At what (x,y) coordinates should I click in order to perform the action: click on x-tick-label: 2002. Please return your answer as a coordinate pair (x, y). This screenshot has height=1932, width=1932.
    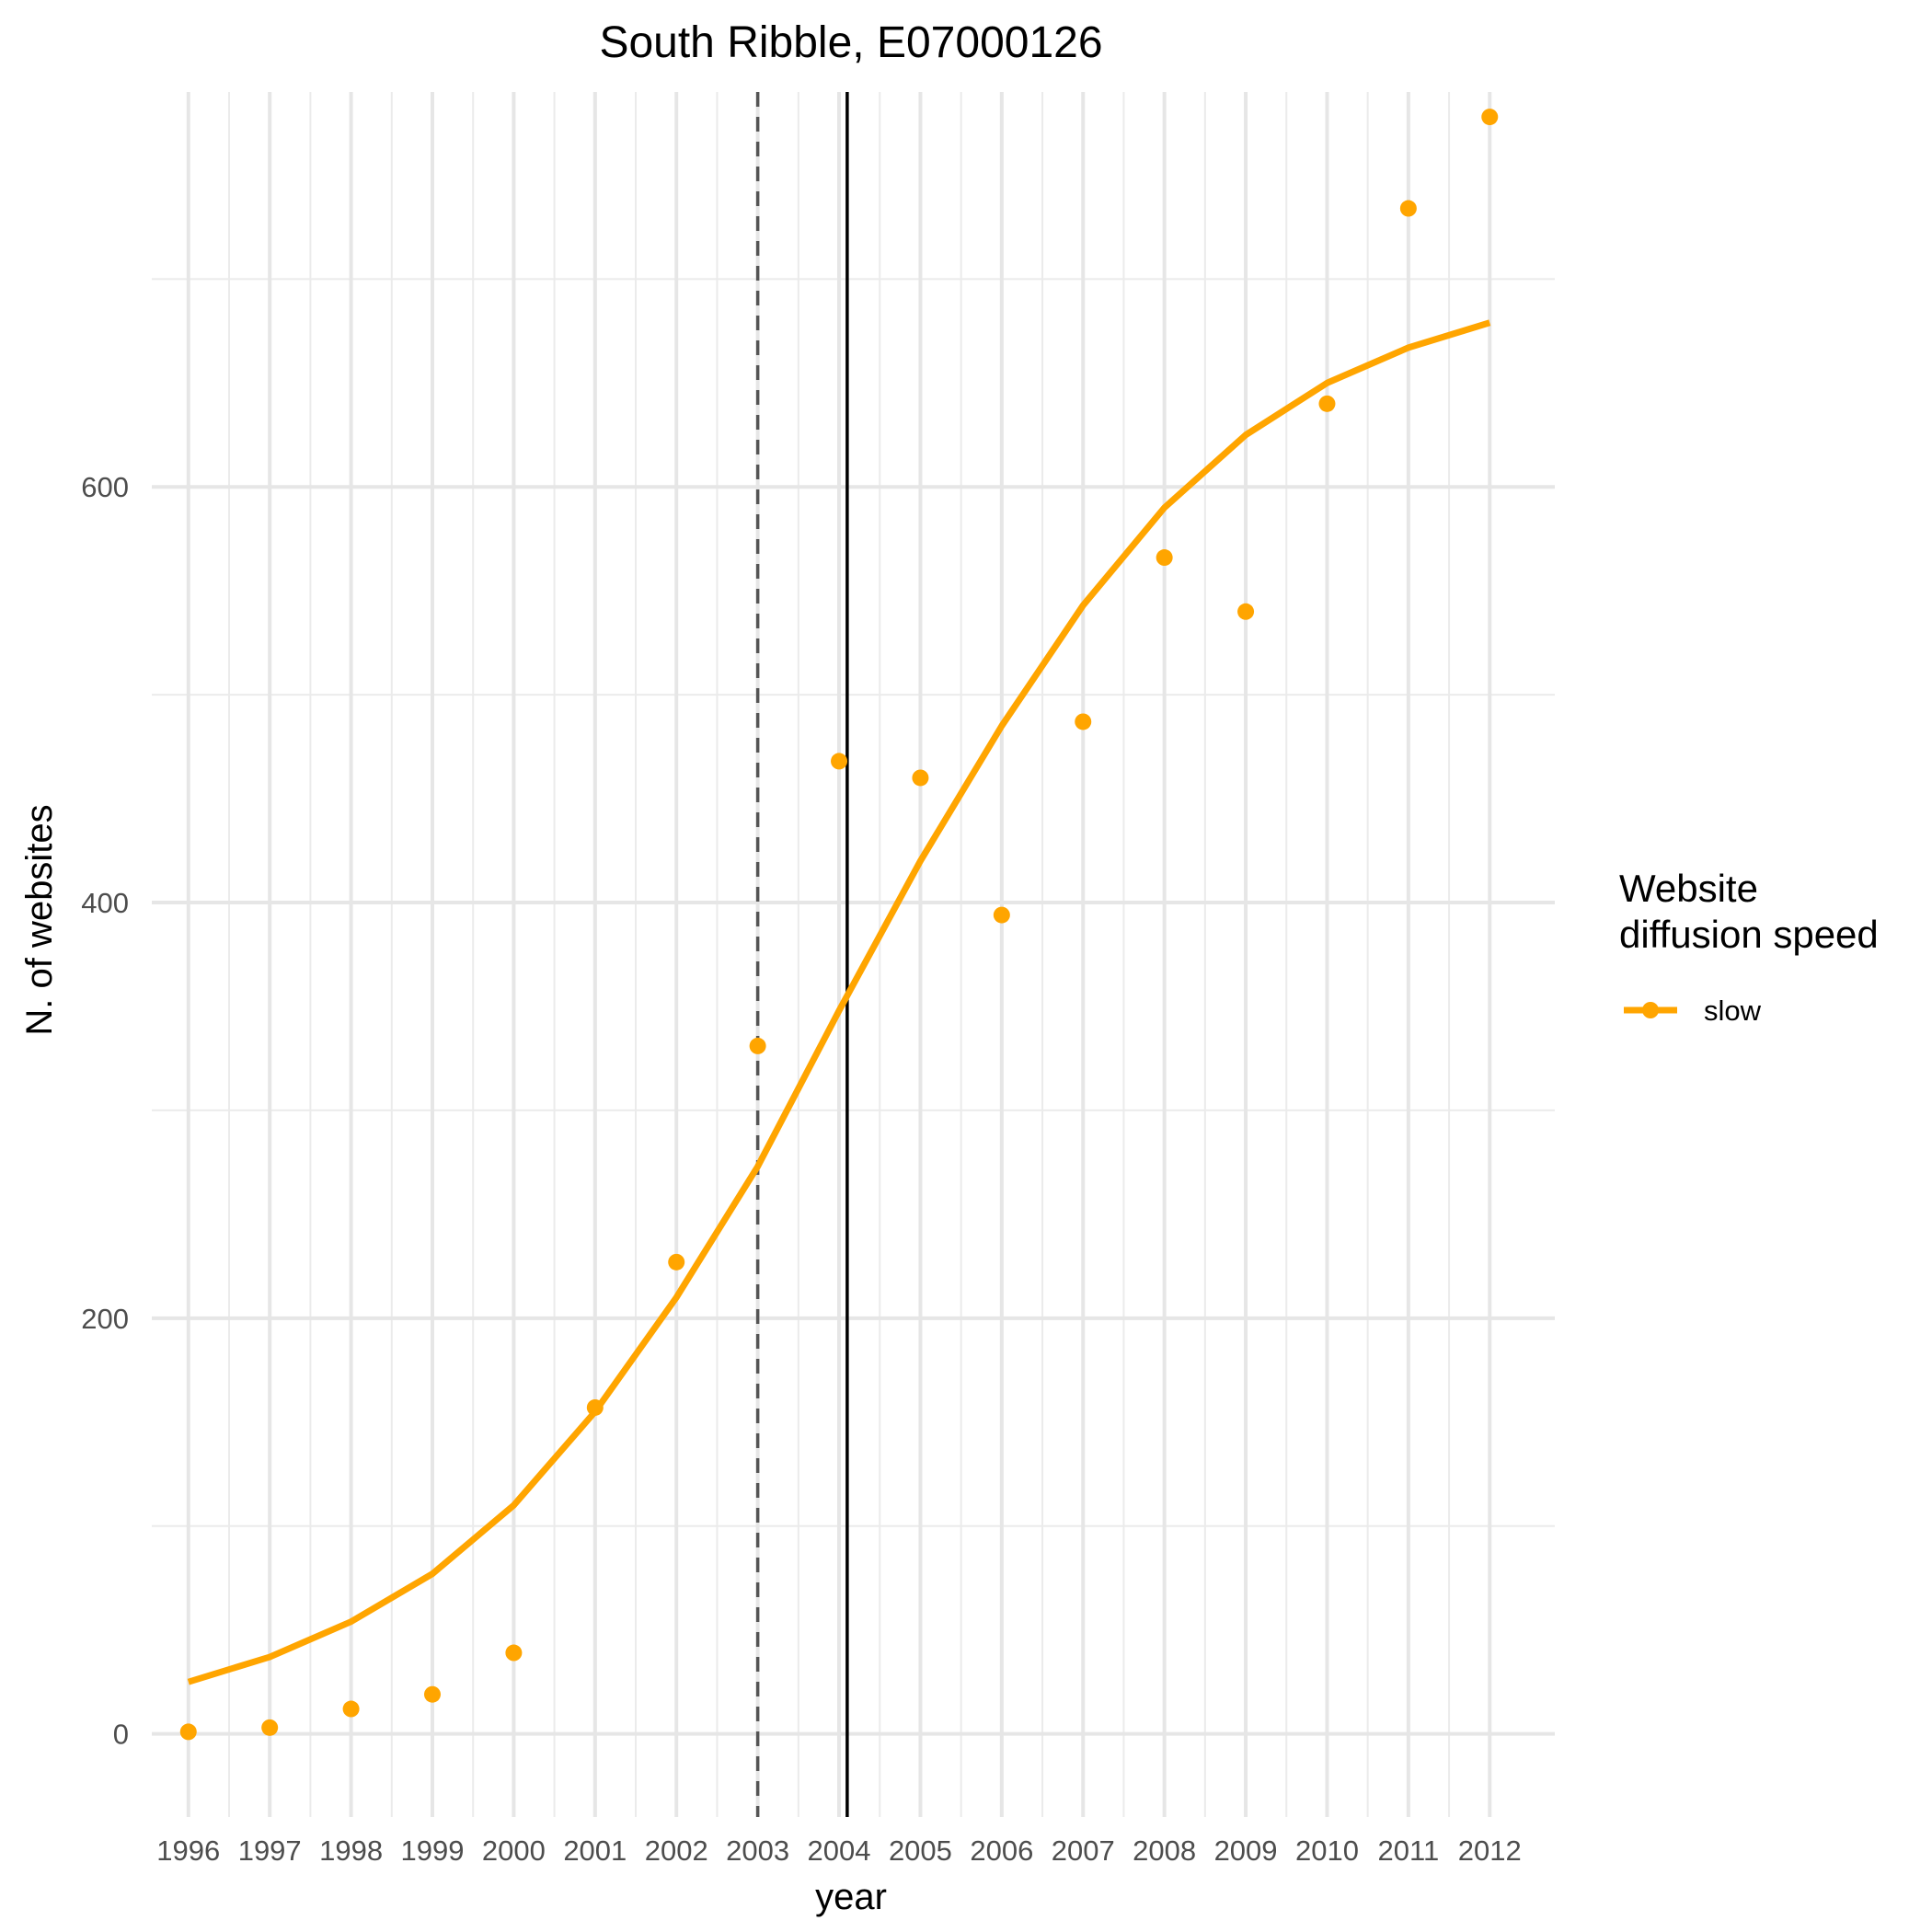
    Looking at the image, I should click on (676, 1850).